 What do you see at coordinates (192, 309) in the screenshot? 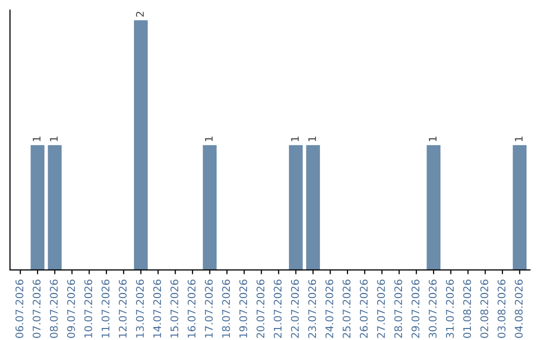
I see `x-tick-label: 16.07.2026` at bounding box center [192, 309].